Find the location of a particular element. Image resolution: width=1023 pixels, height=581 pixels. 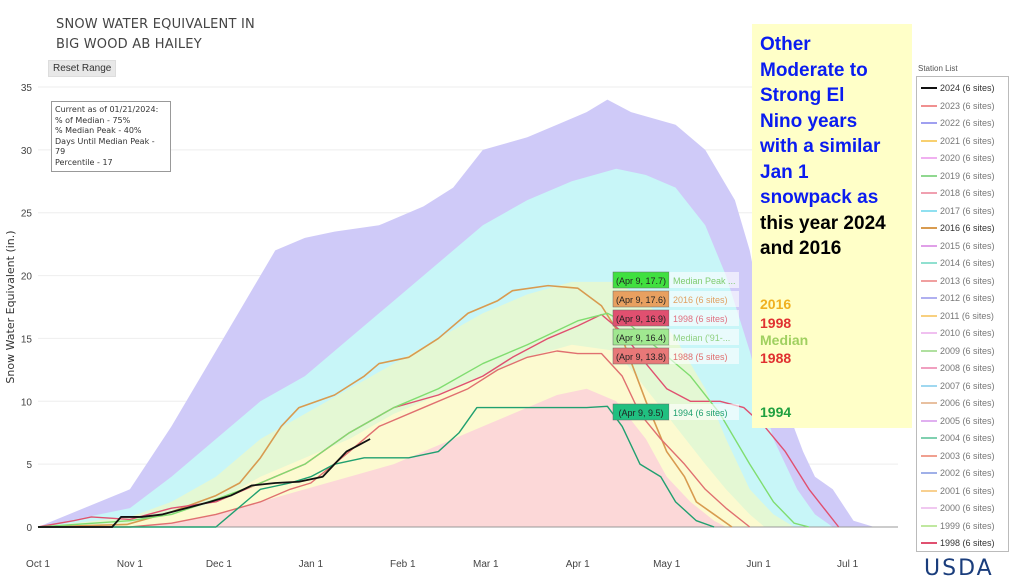

station-list-title: Station List is located at coordinates (938, 68).